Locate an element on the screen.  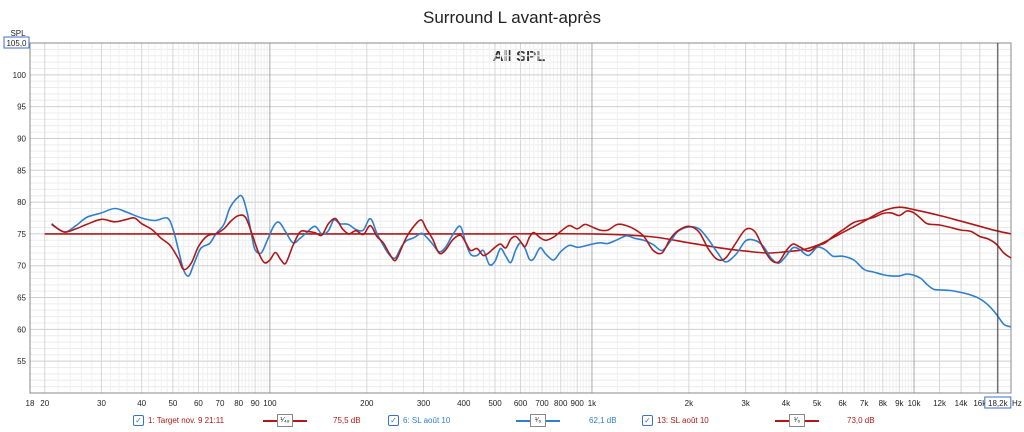
x-tick-label: 16k is located at coordinates (980, 403).